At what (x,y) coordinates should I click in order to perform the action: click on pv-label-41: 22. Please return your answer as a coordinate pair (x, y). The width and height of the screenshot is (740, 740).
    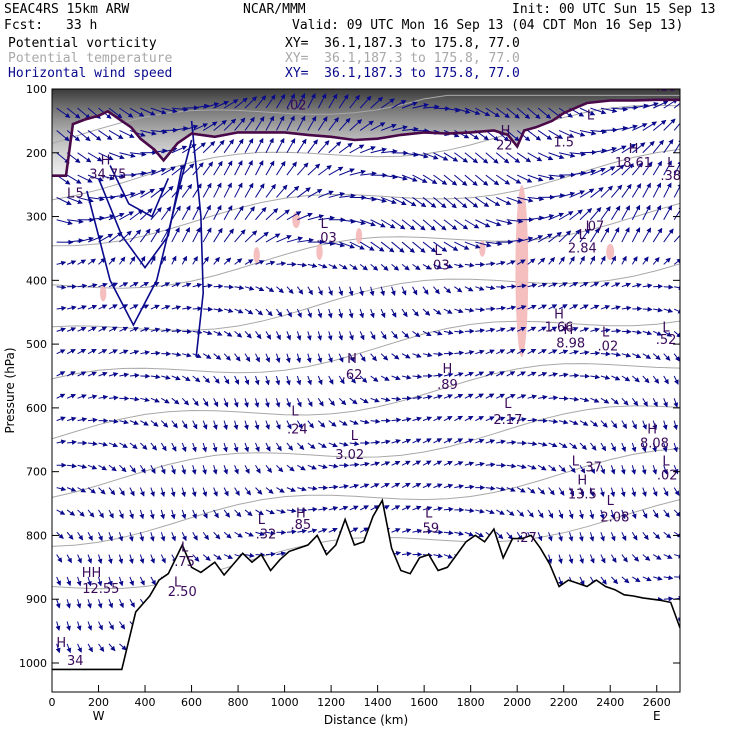
    Looking at the image, I should click on (504, 146).